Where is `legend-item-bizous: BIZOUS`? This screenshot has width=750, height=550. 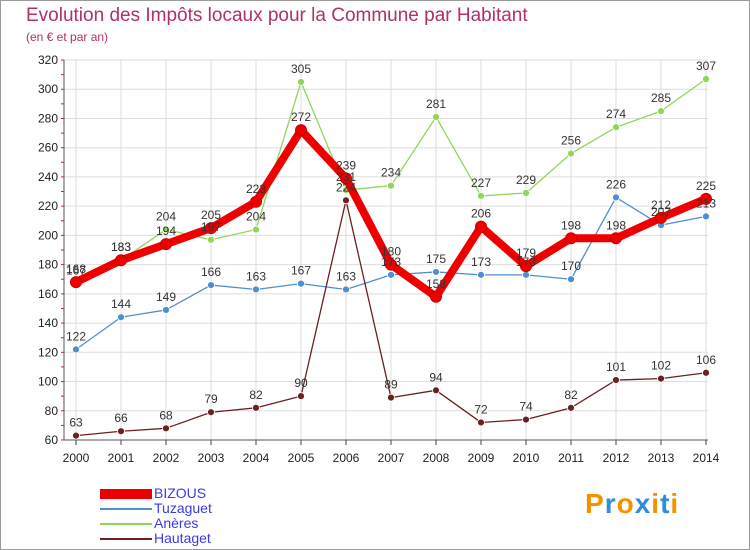
legend-item-bizous: BIZOUS is located at coordinates (200, 493).